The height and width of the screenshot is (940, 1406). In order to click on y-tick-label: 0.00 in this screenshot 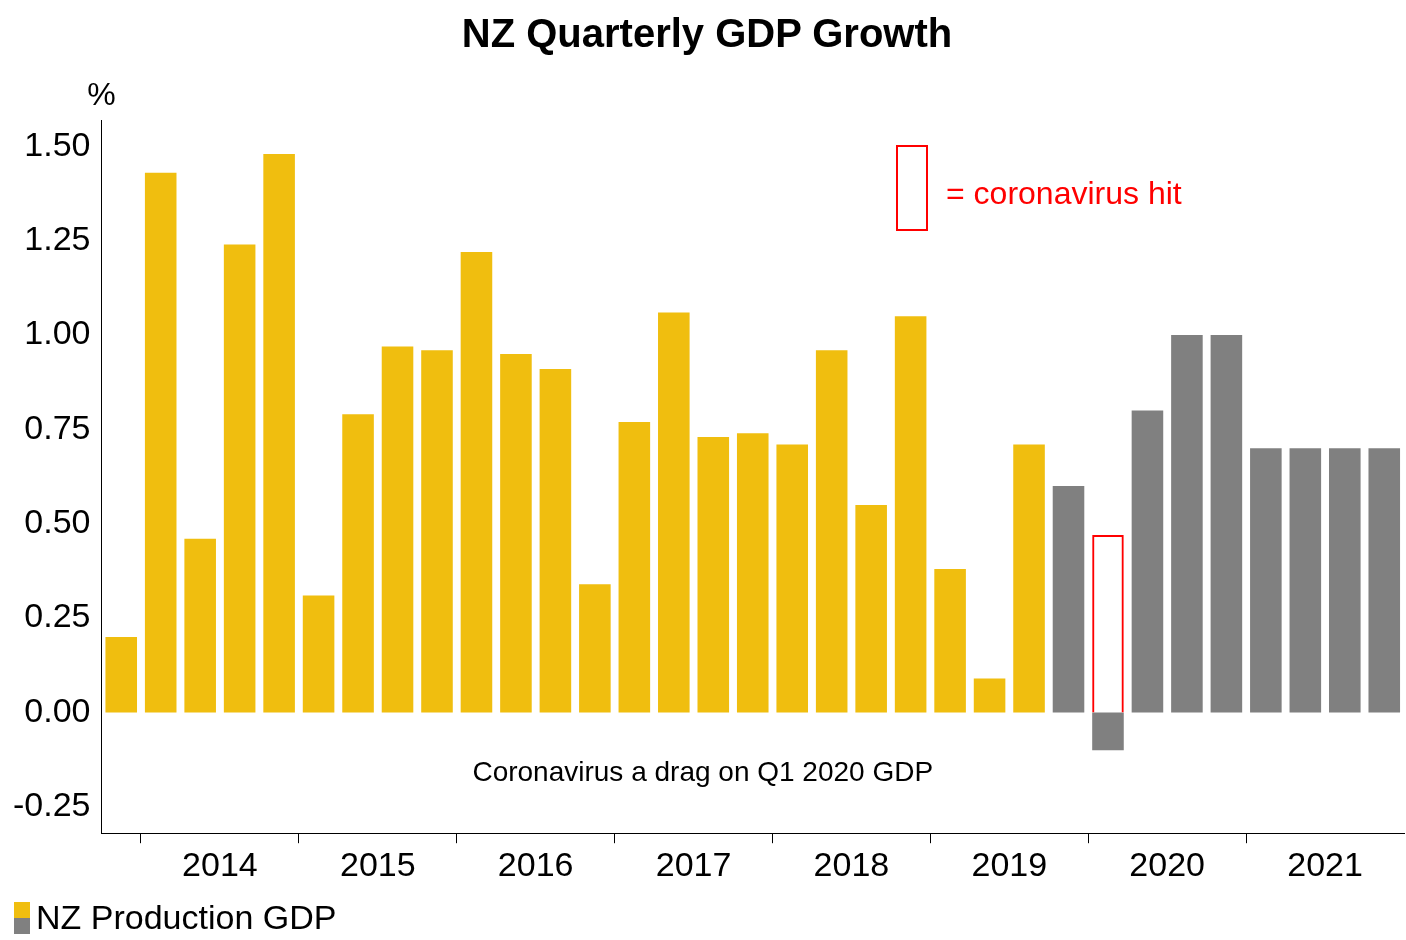, I will do `click(57, 709)`.